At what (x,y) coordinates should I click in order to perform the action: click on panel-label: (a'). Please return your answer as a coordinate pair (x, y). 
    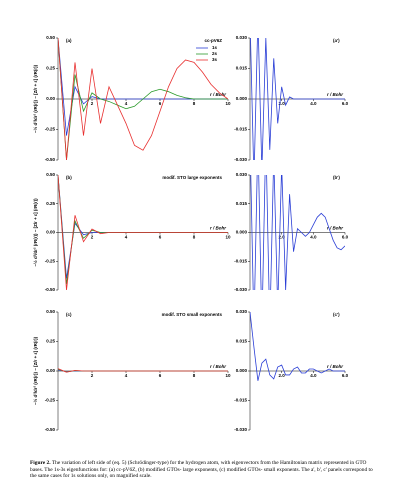
    Looking at the image, I should click on (336, 40).